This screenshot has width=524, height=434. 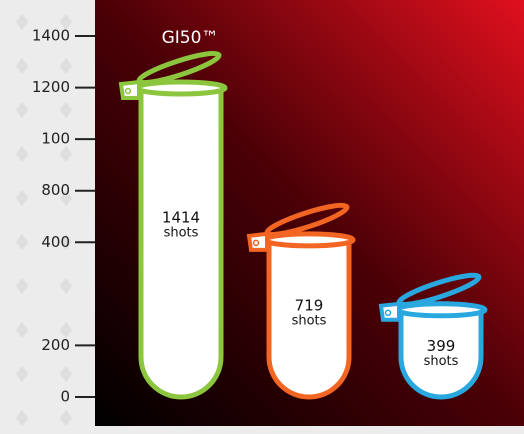 What do you see at coordinates (51, 36) in the screenshot?
I see `y-tick-label: 1400` at bounding box center [51, 36].